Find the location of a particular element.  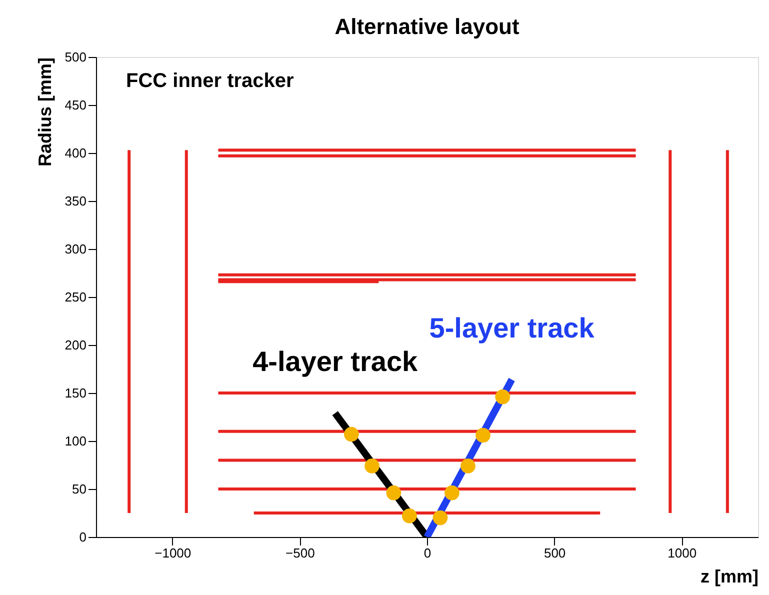

y-tick-label: 50 is located at coordinates (79, 489).